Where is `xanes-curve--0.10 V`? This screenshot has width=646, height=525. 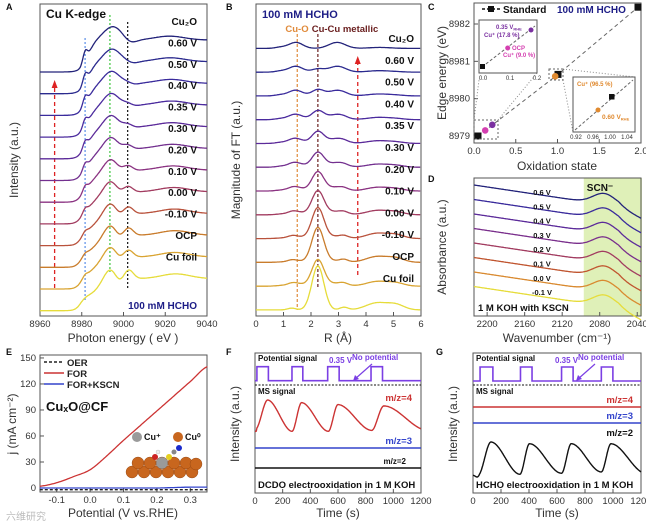 xanes-curve--0.10 V is located at coordinates (124, 246).